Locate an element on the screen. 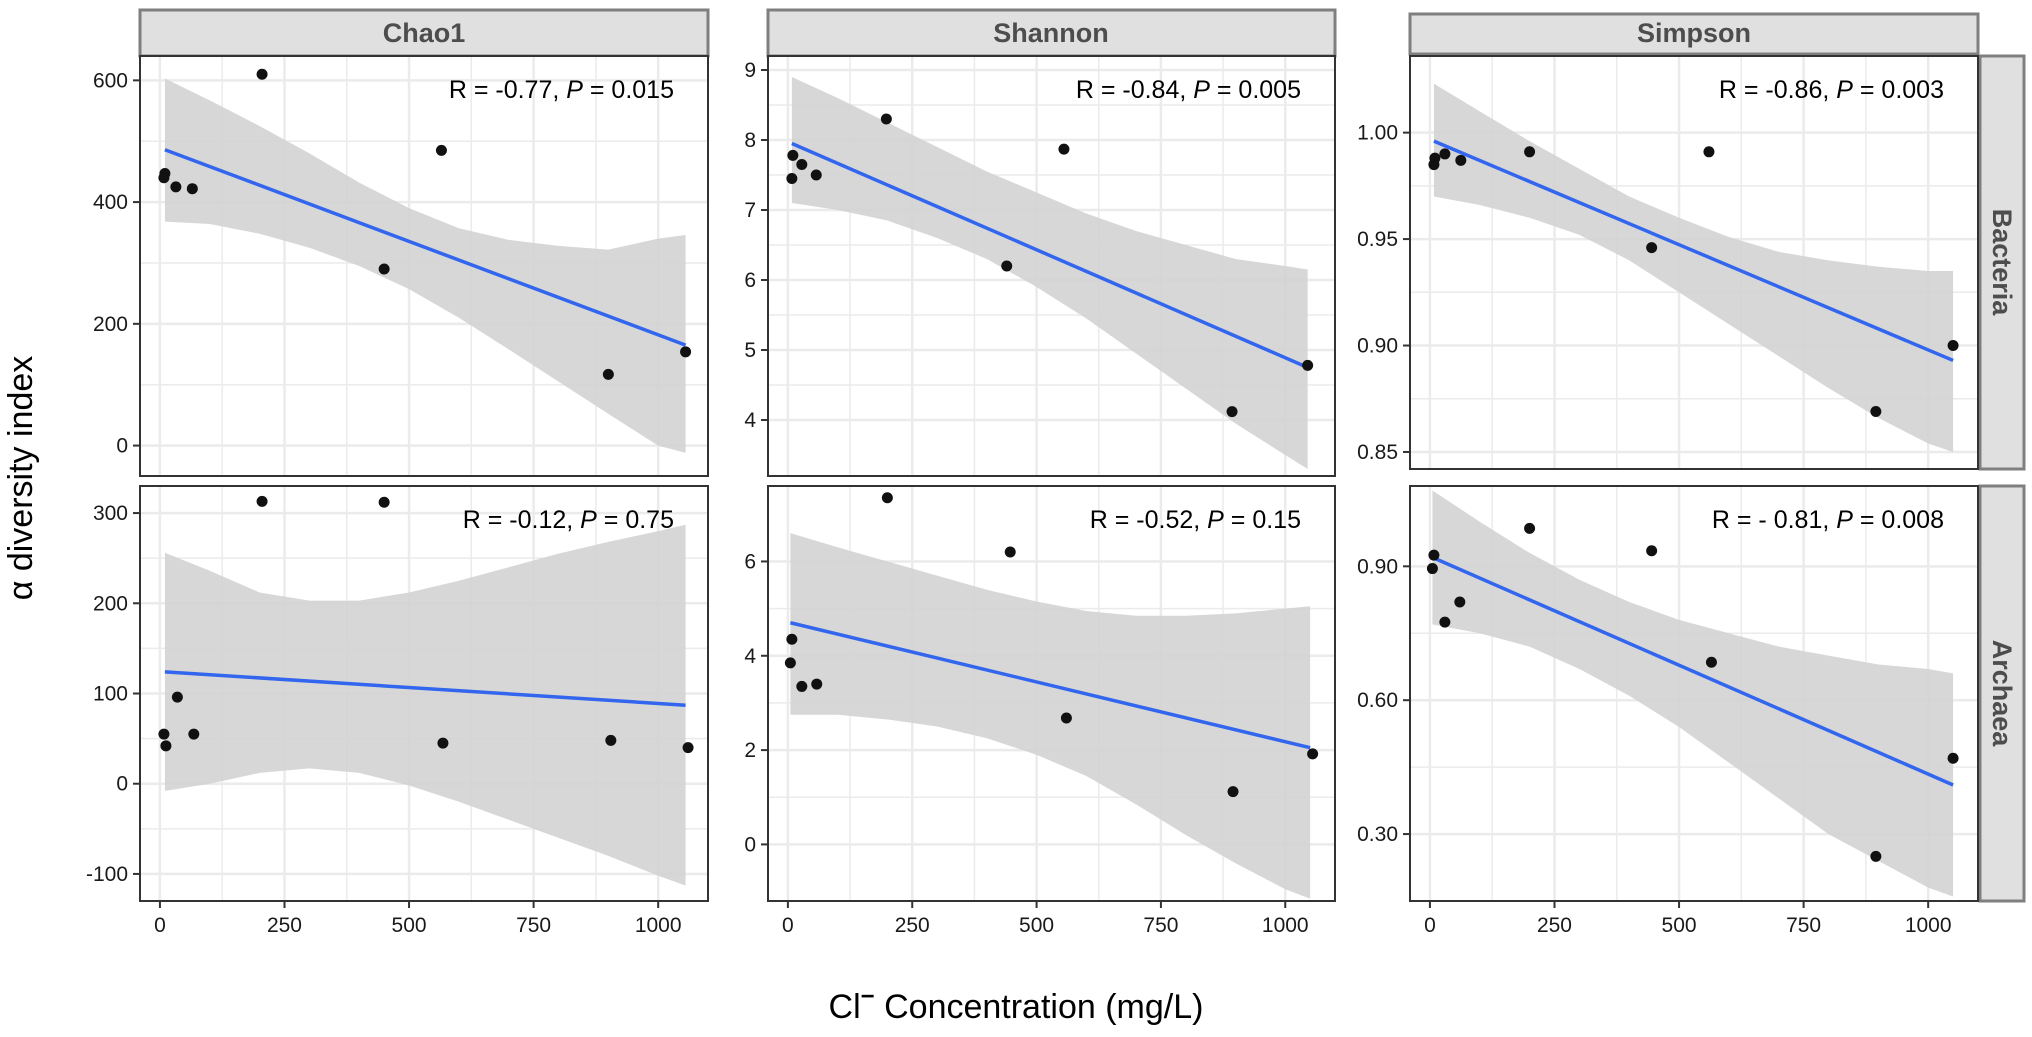 Image resolution: width=2032 pixels, height=1037 pixels. correlation-annotation: R = -0.77, P = 0.015 is located at coordinates (561, 90).